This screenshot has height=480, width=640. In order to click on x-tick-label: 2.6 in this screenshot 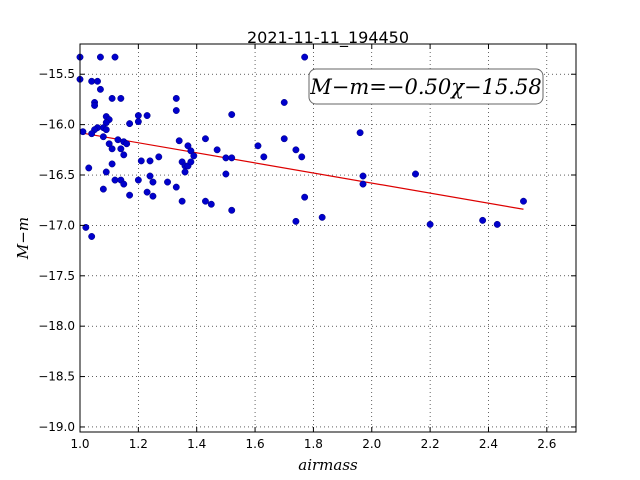, I will do `click(546, 444)`.